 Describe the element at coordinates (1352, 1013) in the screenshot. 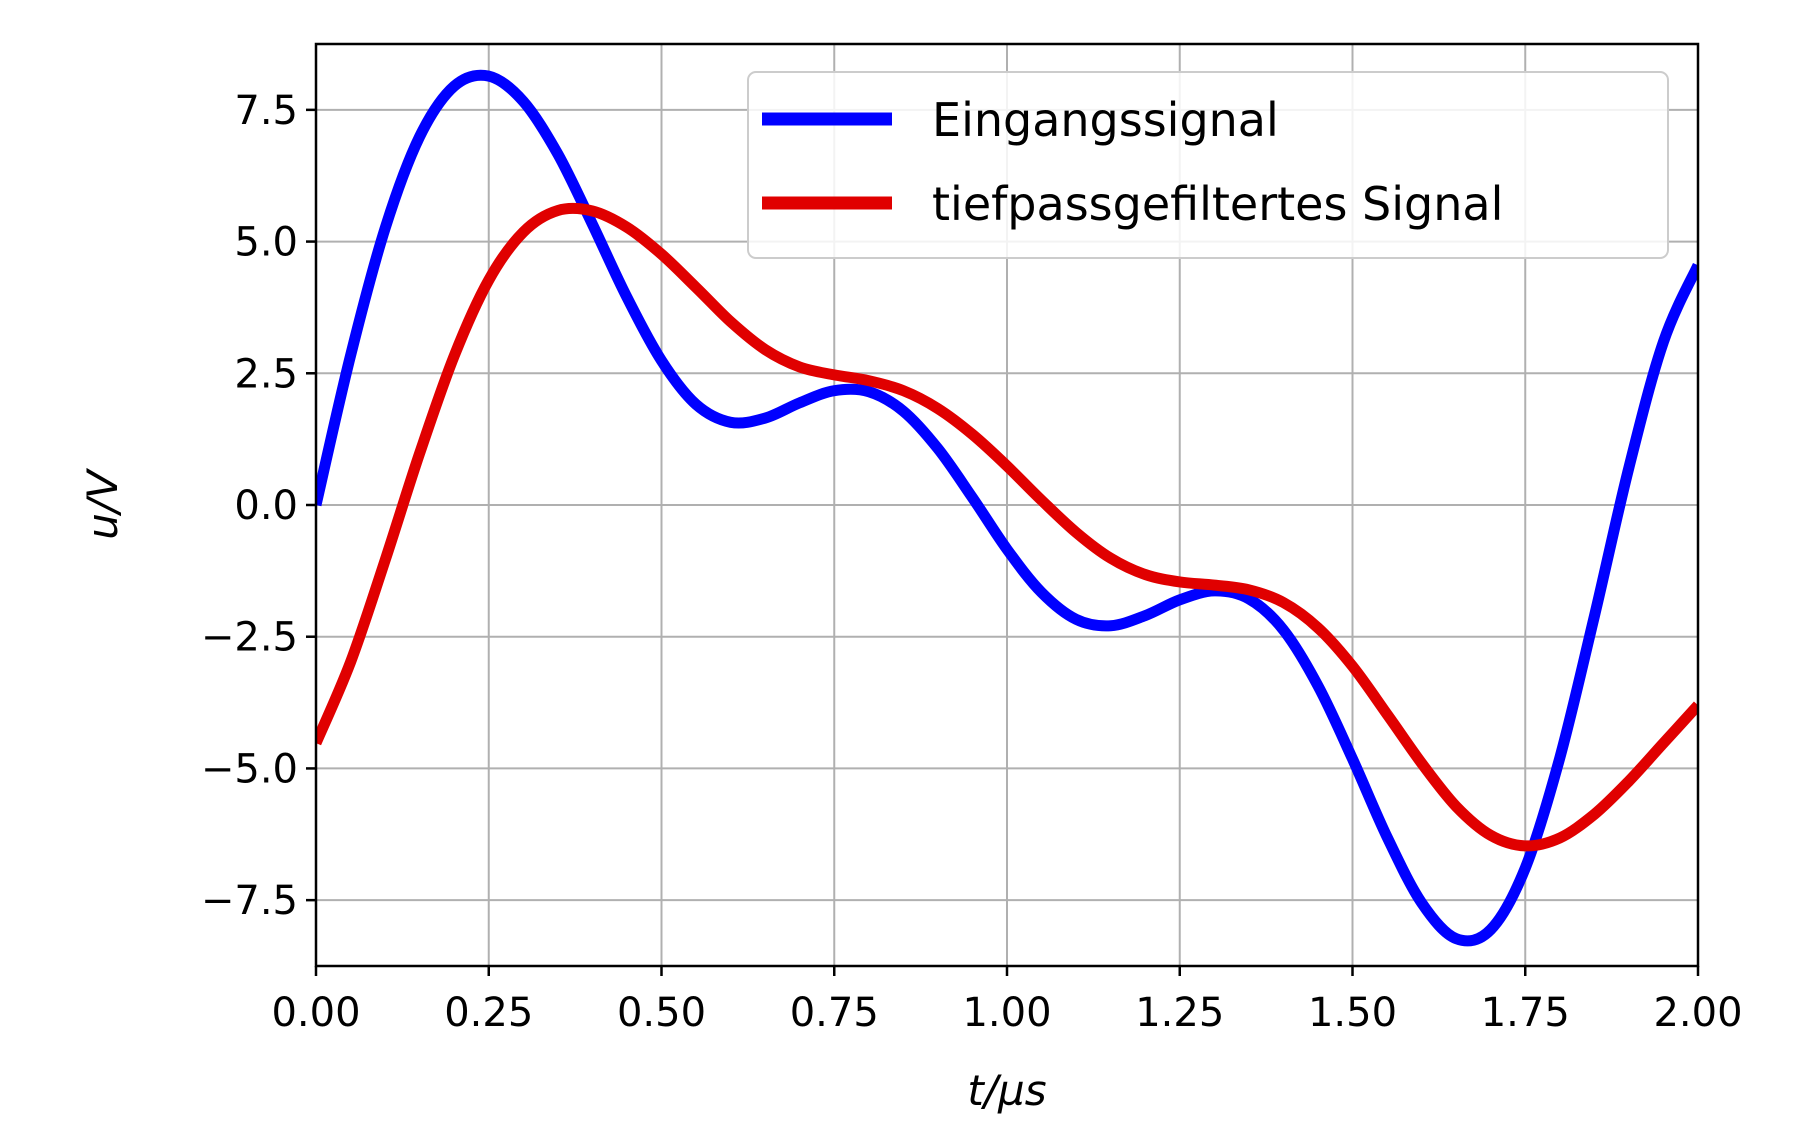

I see `x-tick-label: 1.50` at that location.